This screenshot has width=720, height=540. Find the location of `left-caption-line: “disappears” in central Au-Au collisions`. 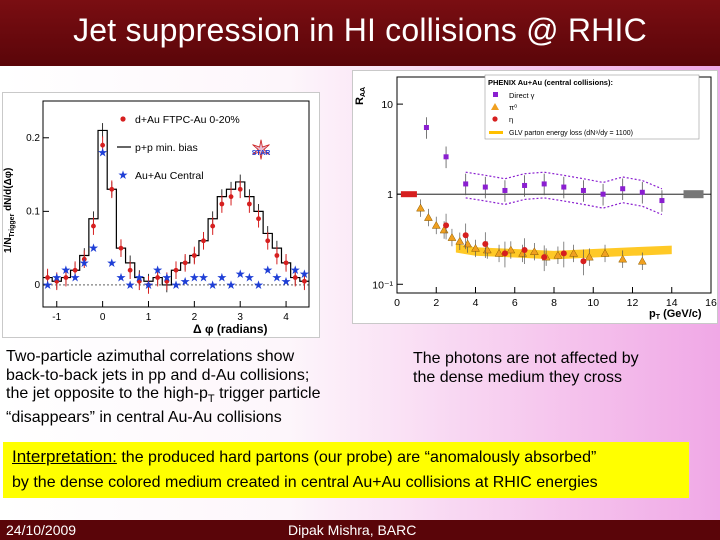

left-caption-line: “disappears” in central Au-Au collisions is located at coordinates (144, 417).